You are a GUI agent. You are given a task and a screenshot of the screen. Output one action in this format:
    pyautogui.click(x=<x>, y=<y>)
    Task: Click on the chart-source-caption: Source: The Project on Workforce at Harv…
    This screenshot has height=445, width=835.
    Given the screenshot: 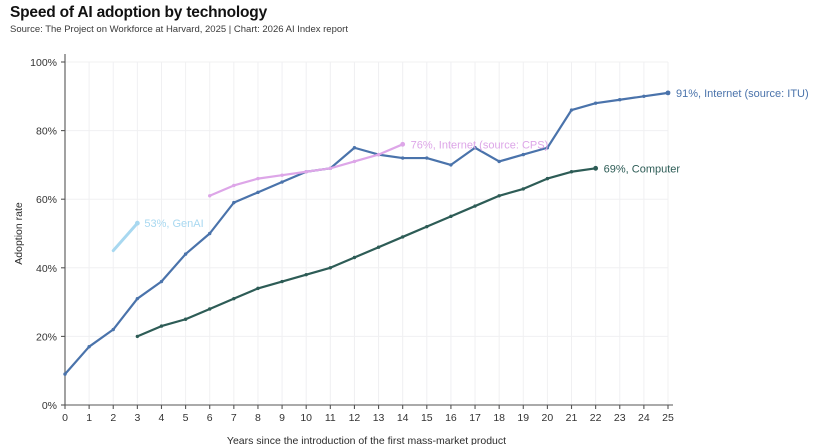 What is the action you would take?
    pyautogui.click(x=179, y=29)
    